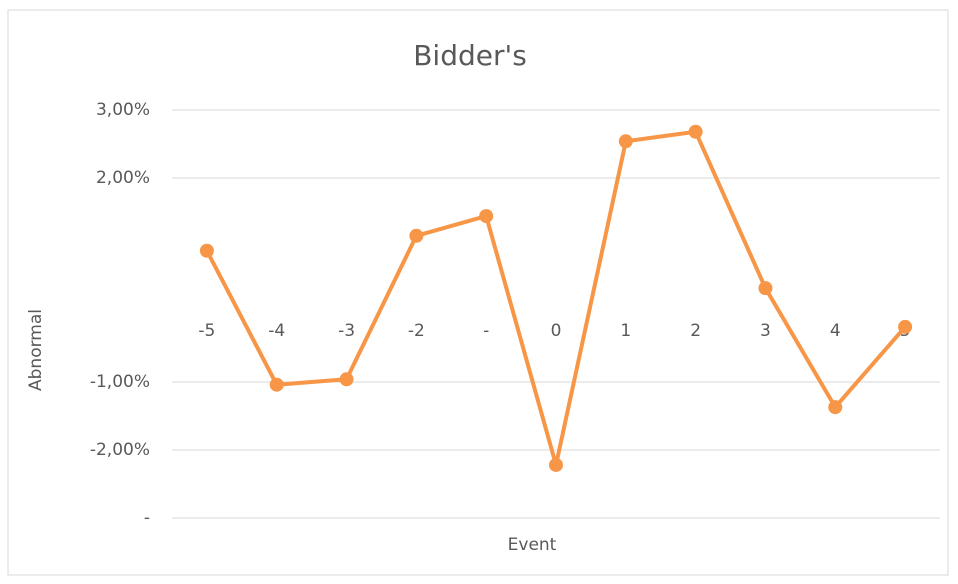 The height and width of the screenshot is (584, 958). I want to click on x-tick-label: 1, so click(625, 331).